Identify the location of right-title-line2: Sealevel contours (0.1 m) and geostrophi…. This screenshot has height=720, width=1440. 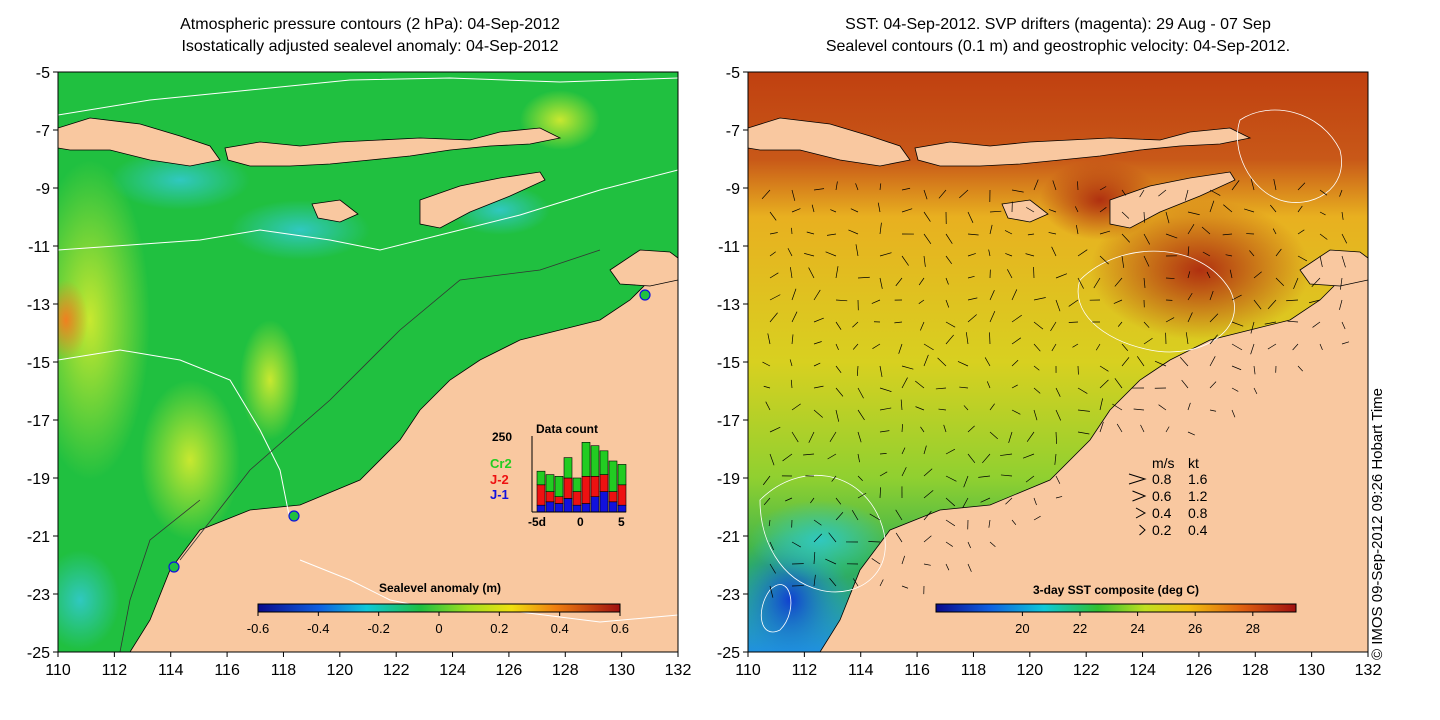
(1058, 46).